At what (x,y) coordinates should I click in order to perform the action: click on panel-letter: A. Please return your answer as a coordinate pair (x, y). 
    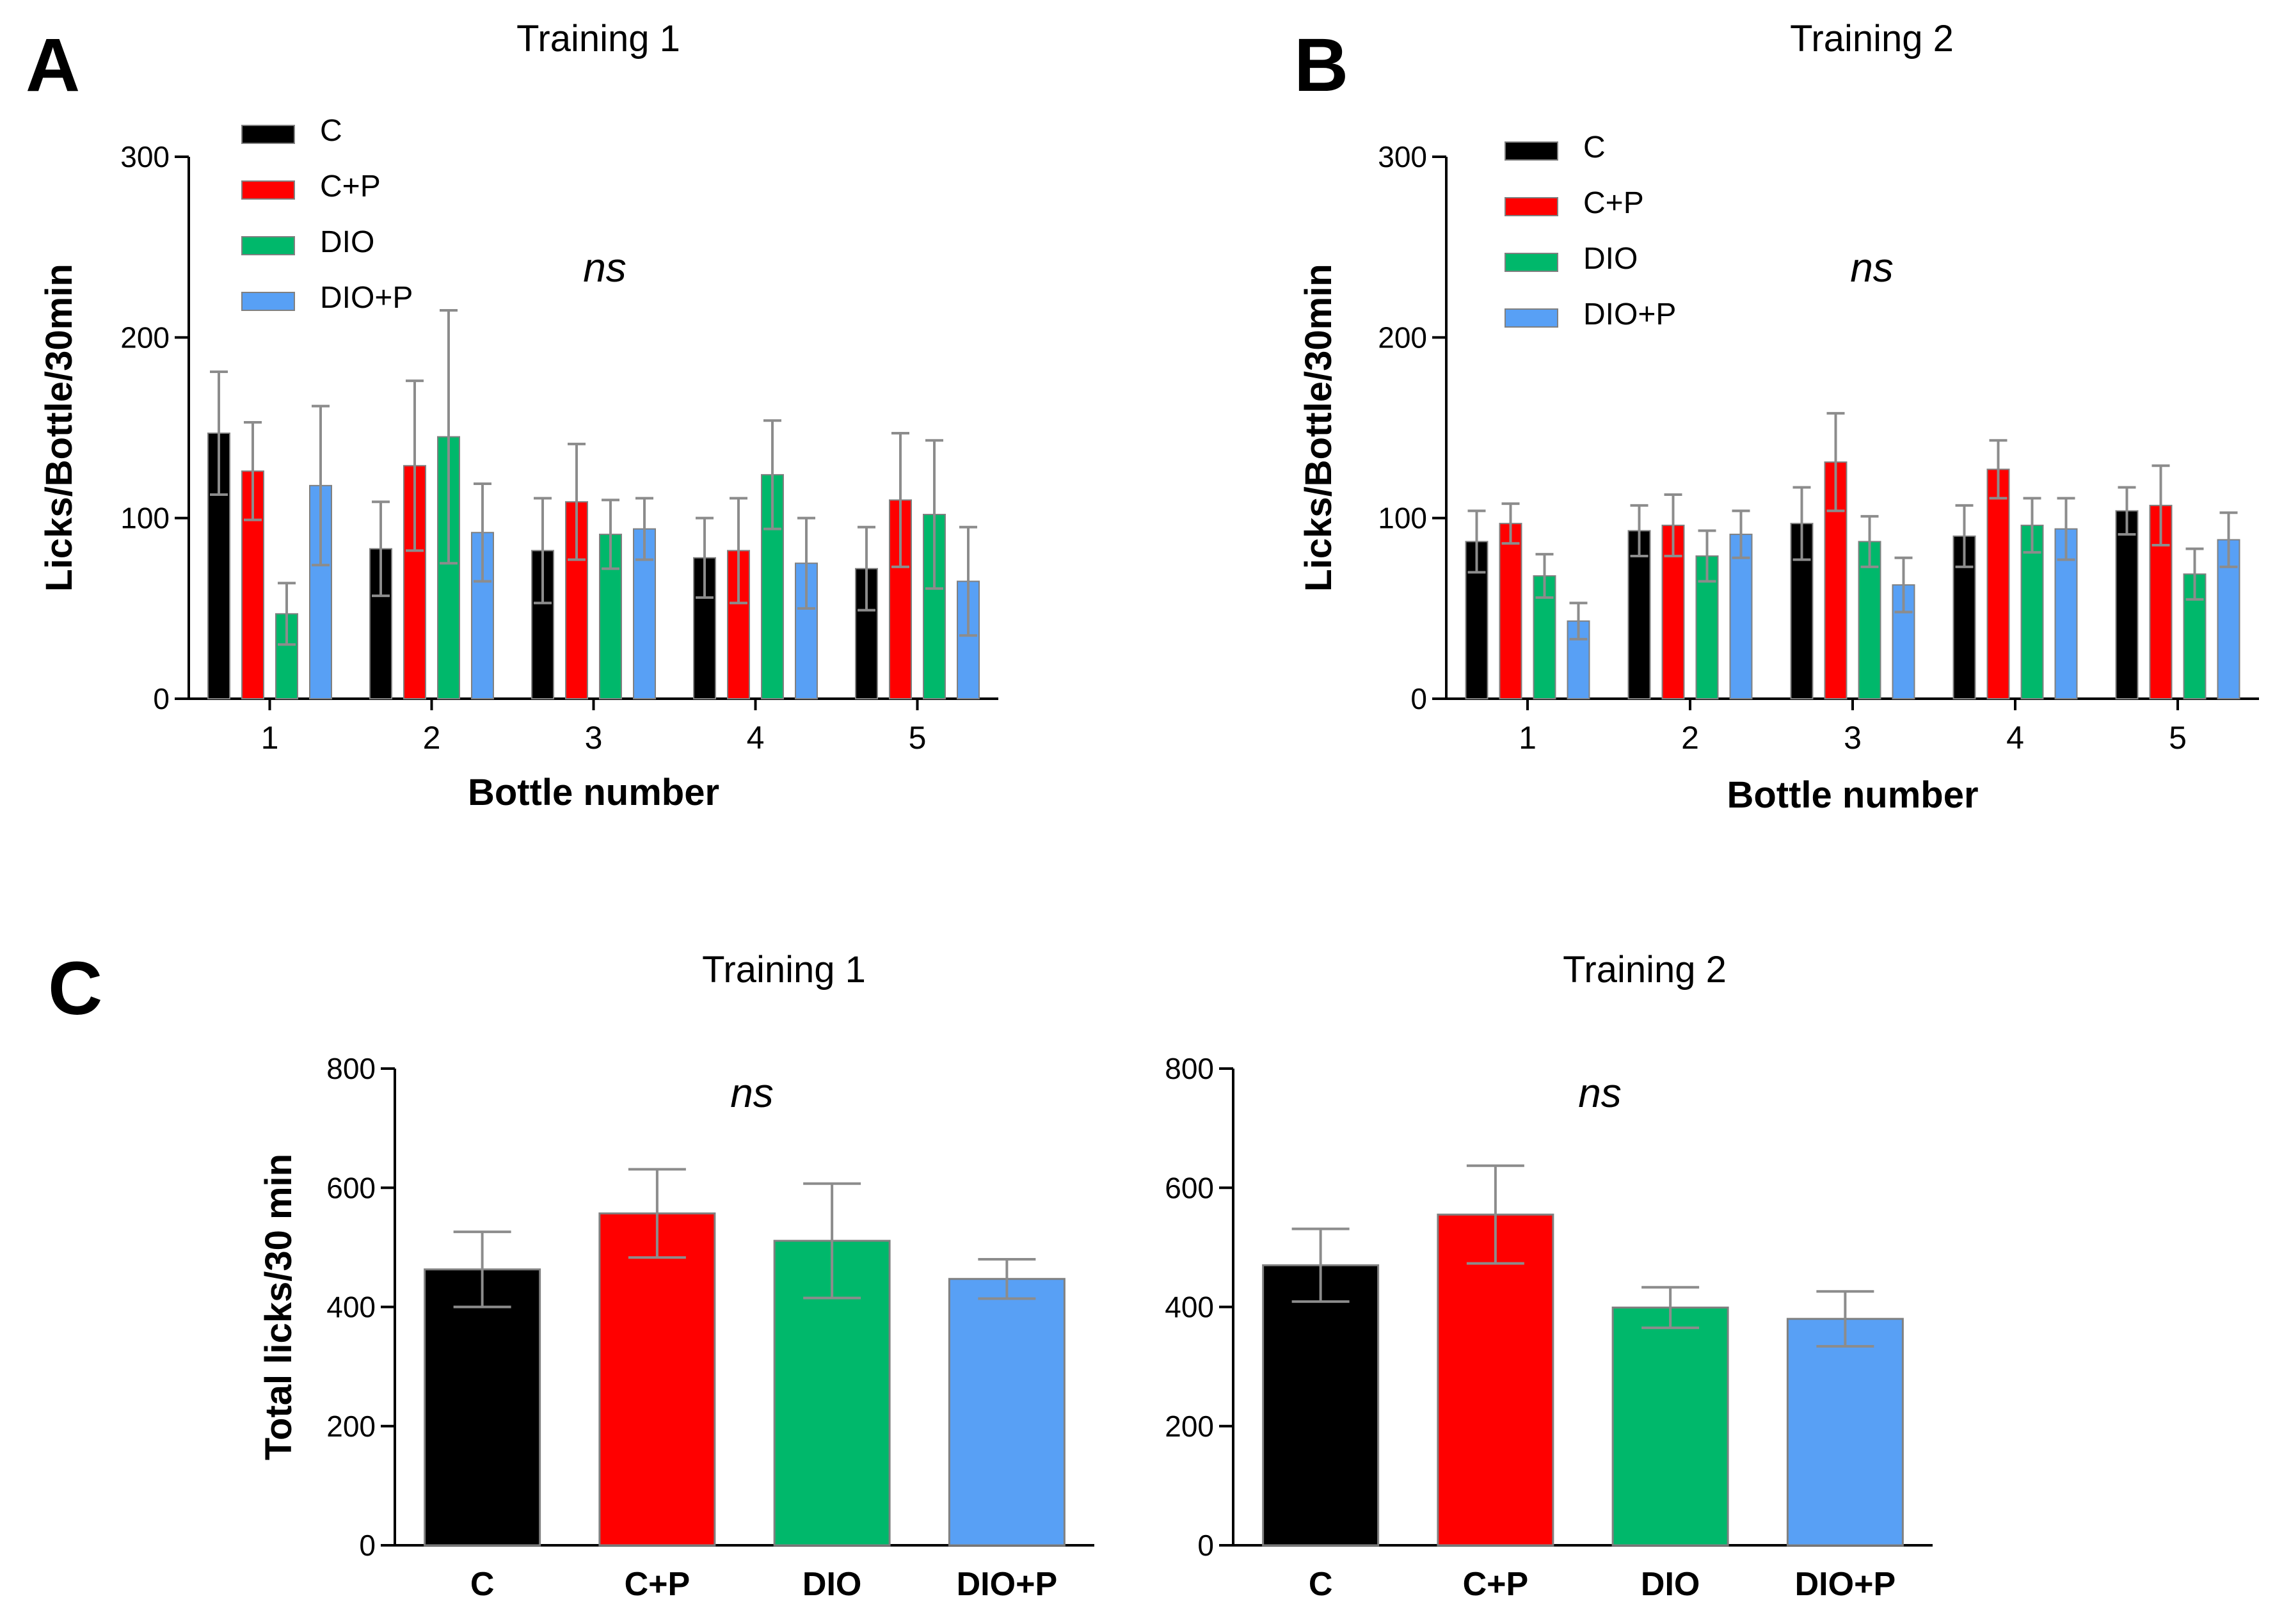
    Looking at the image, I should click on (53, 65).